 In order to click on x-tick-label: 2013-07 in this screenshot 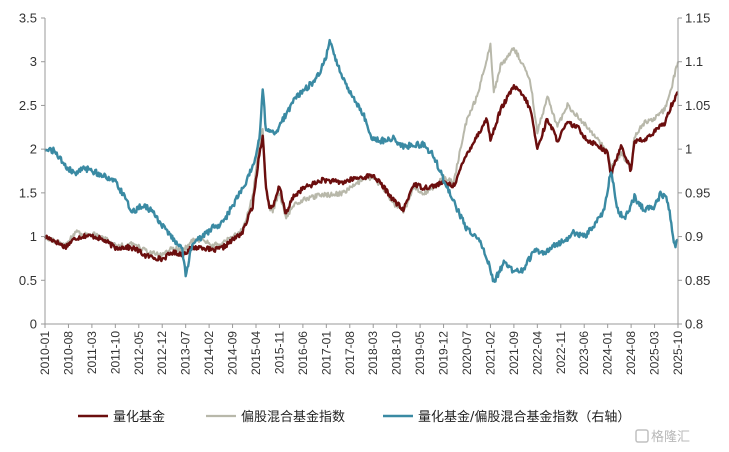, I will do `click(186, 353)`.